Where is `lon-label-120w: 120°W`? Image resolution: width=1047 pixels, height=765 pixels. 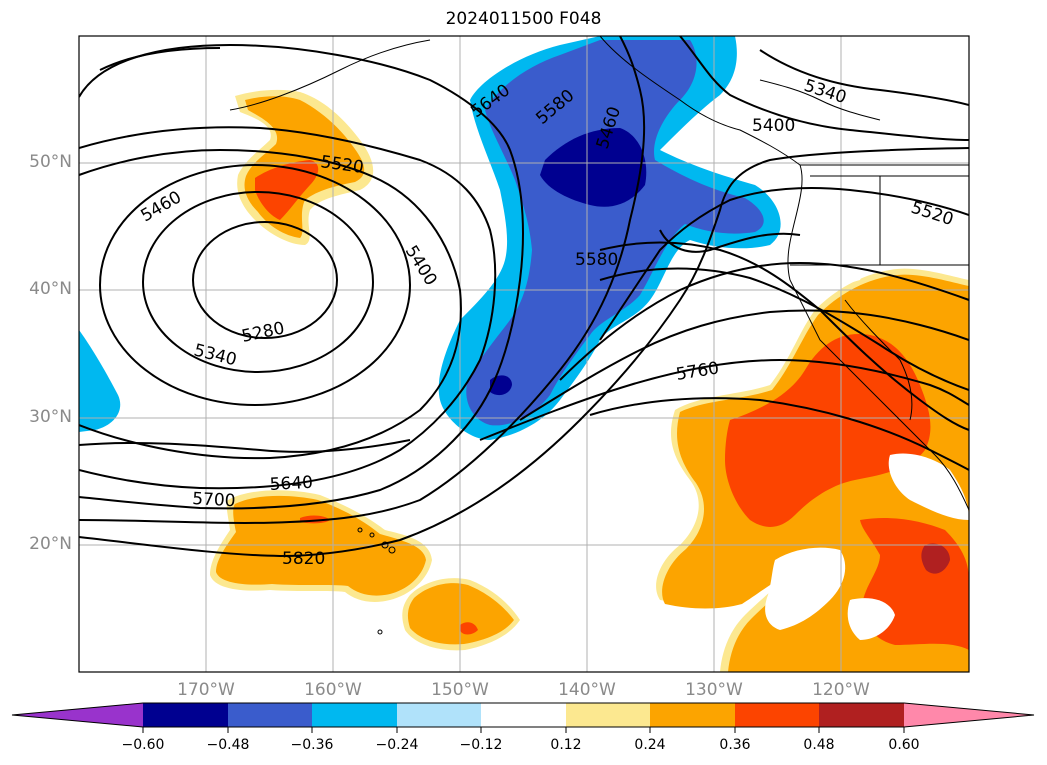
lon-label-120w: 120°W is located at coordinates (841, 690).